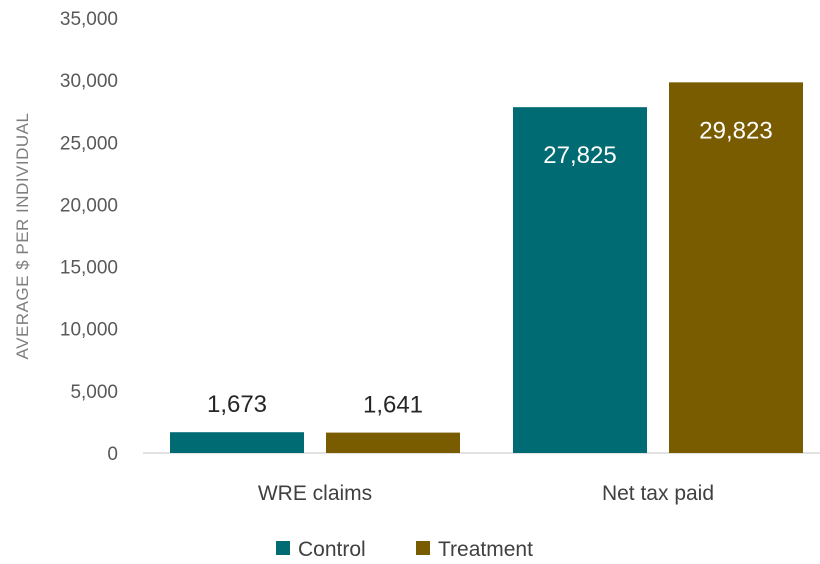 This screenshot has width=820, height=564. Describe the element at coordinates (404, 549) in the screenshot. I see `legend: Control Treatment` at that location.